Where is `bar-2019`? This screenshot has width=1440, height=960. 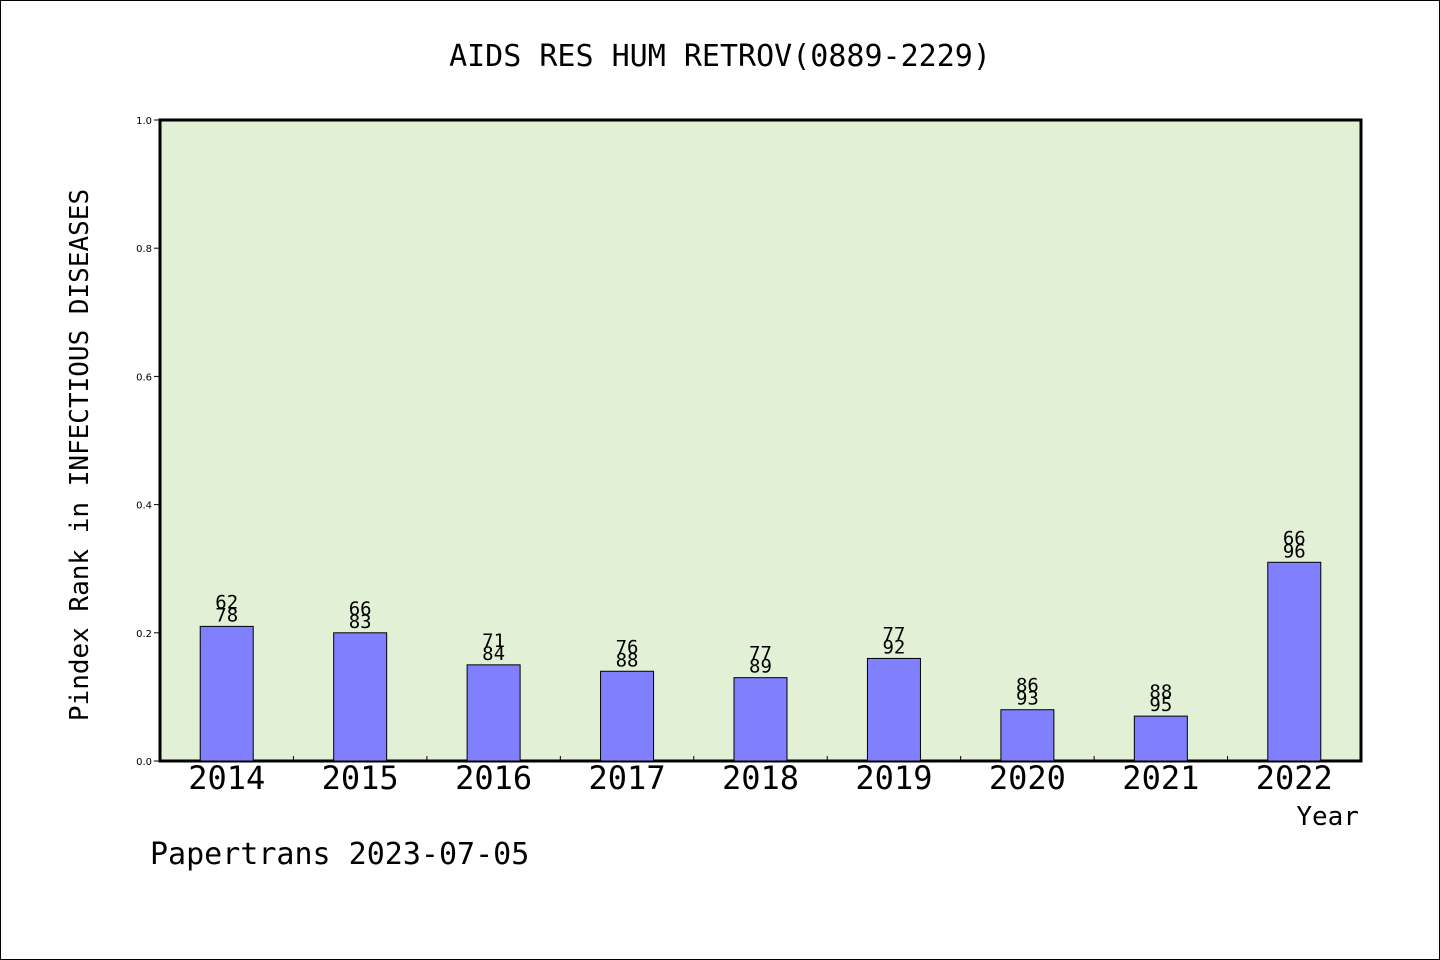
bar-2019 is located at coordinates (893, 709).